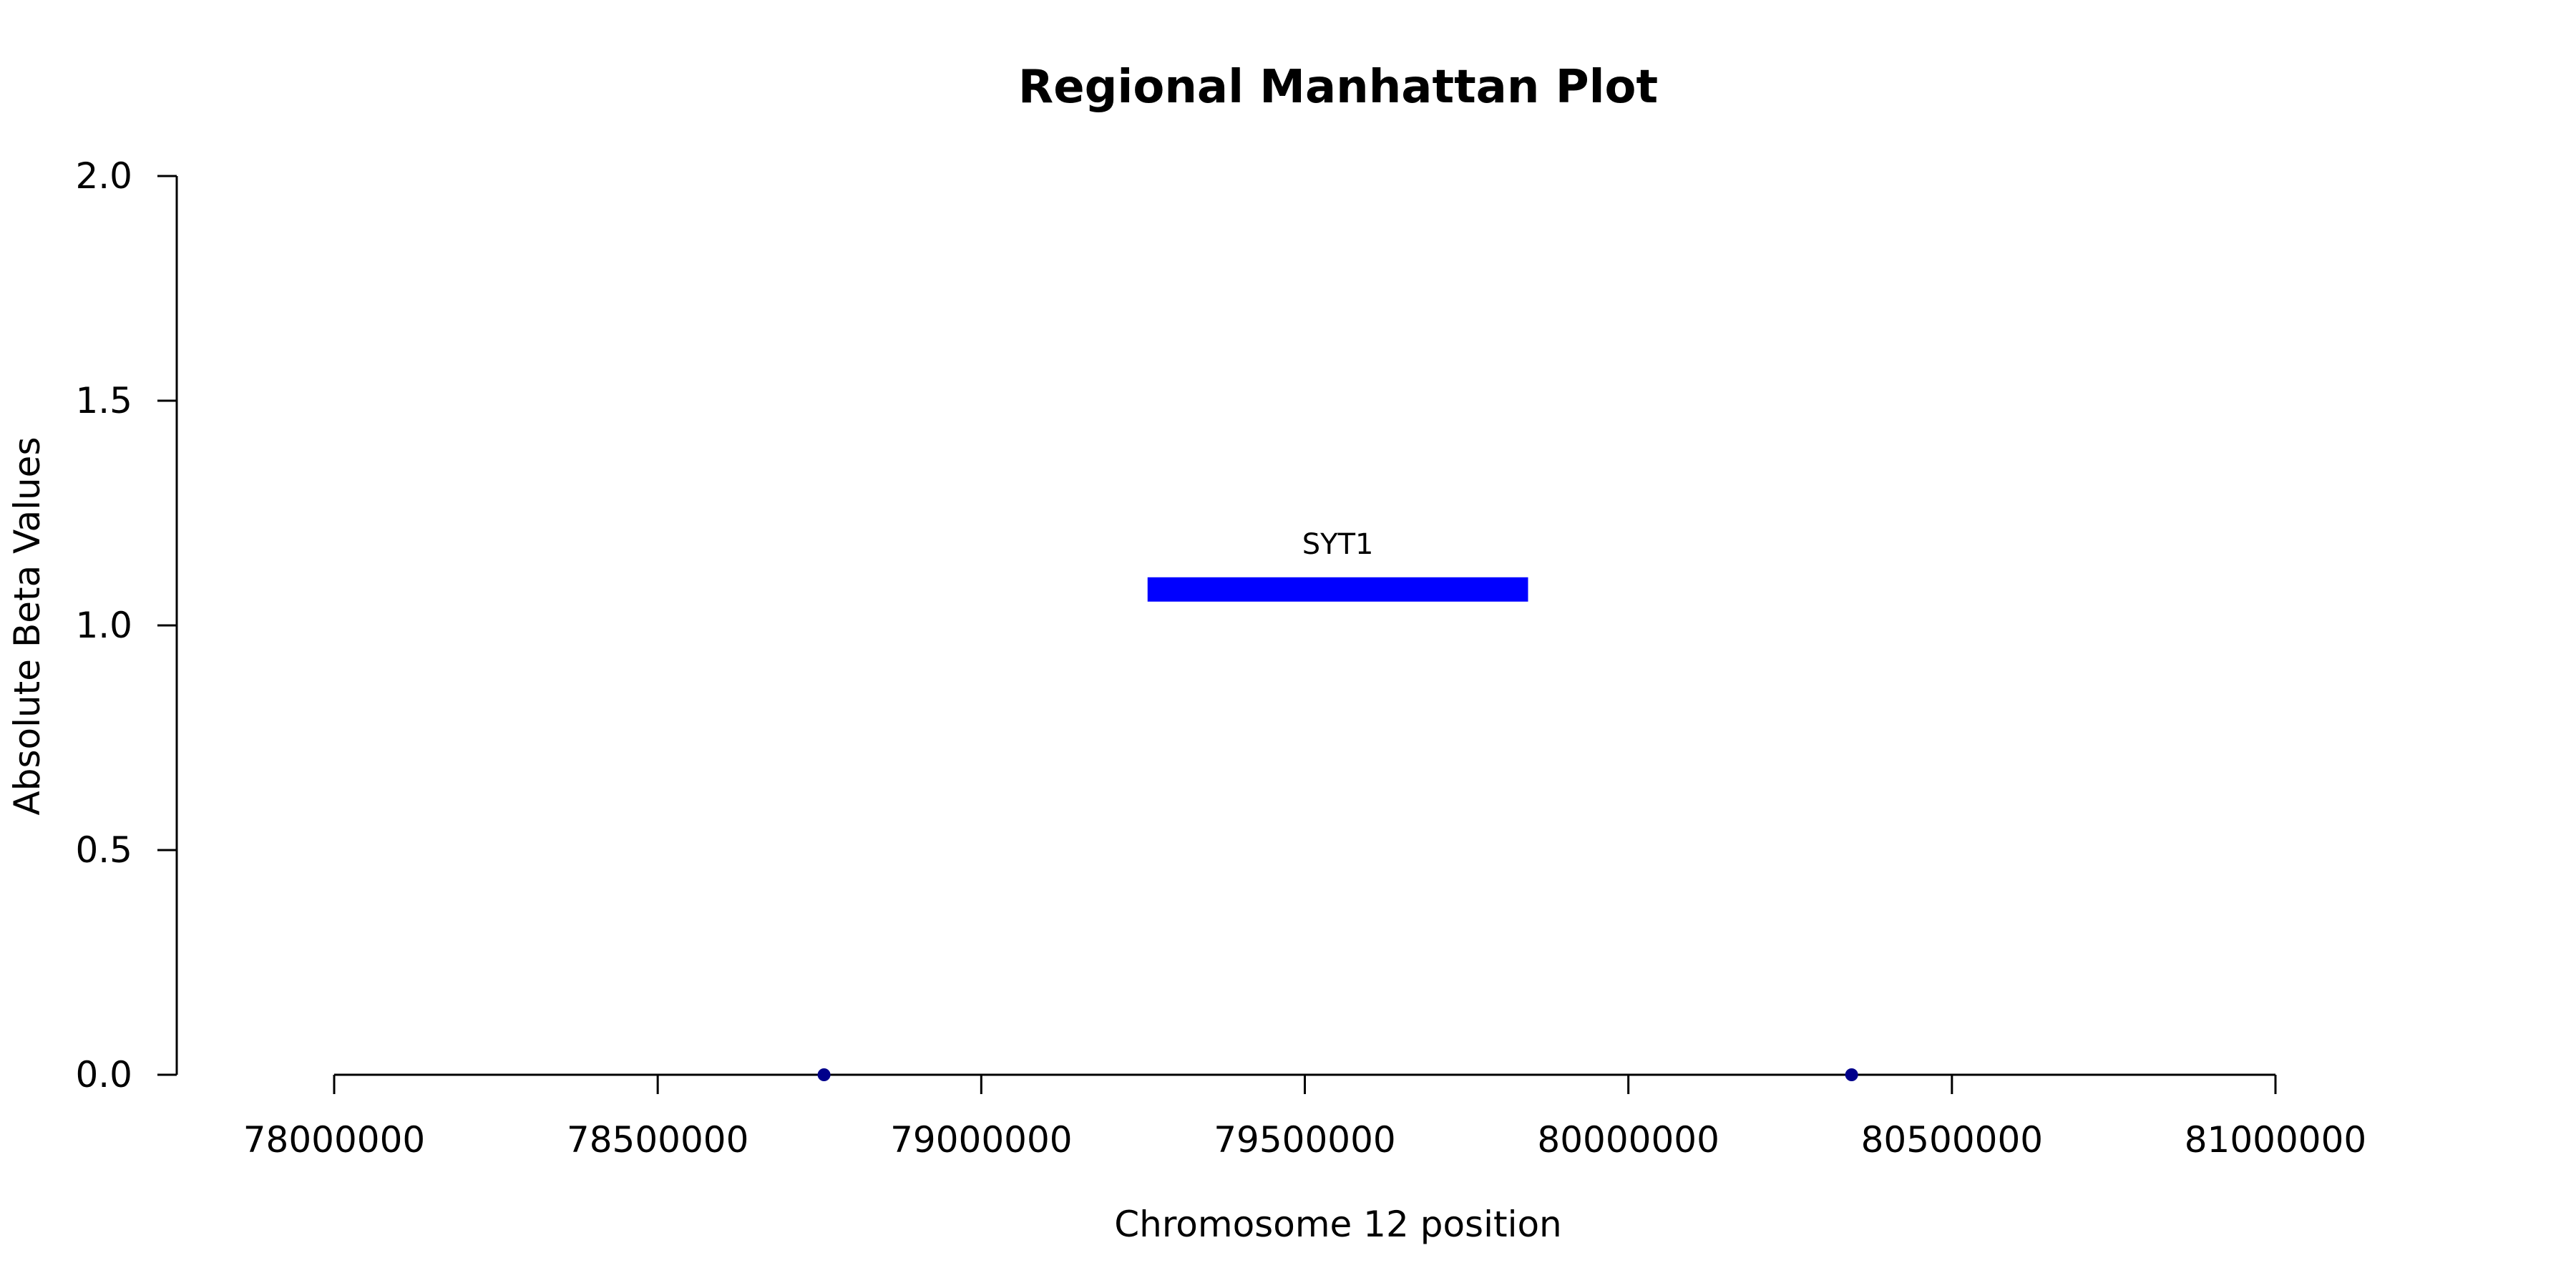  I want to click on data-points, so click(1337, 1074).